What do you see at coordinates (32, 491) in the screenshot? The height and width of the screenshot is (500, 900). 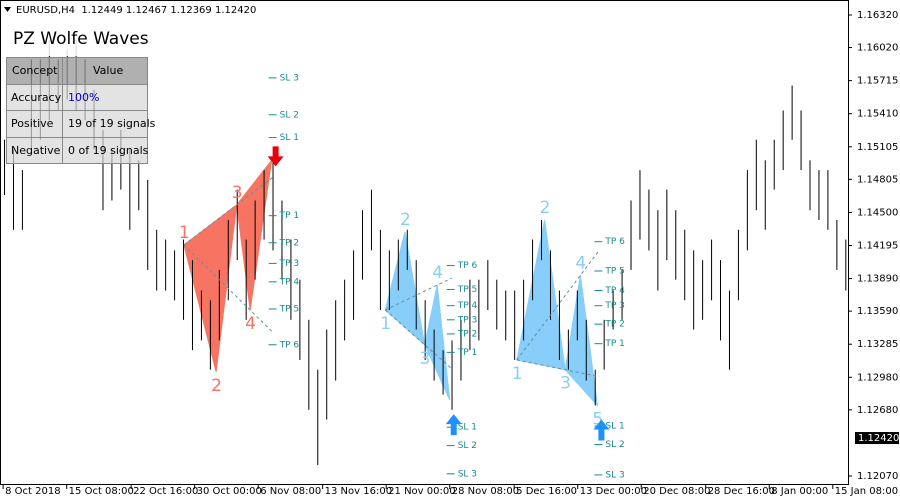 I see `x-tick-label: 8 Oct 2018` at bounding box center [32, 491].